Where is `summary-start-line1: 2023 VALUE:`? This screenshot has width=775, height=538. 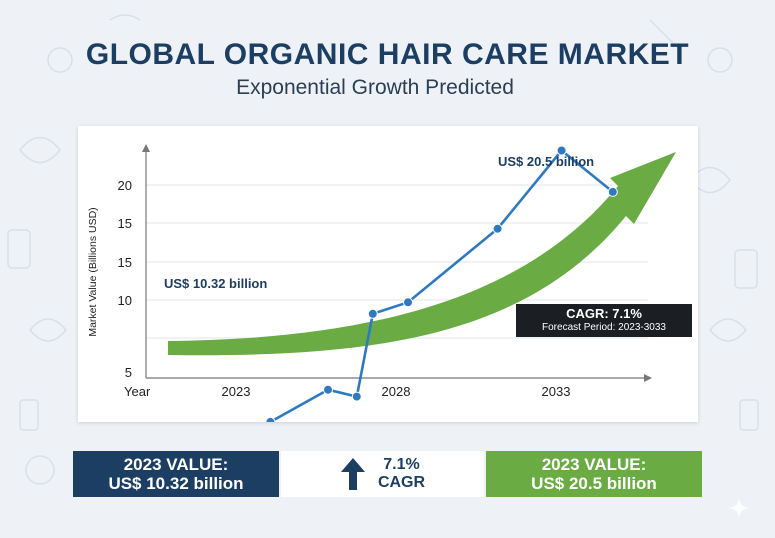 summary-start-line1: 2023 VALUE: is located at coordinates (176, 464).